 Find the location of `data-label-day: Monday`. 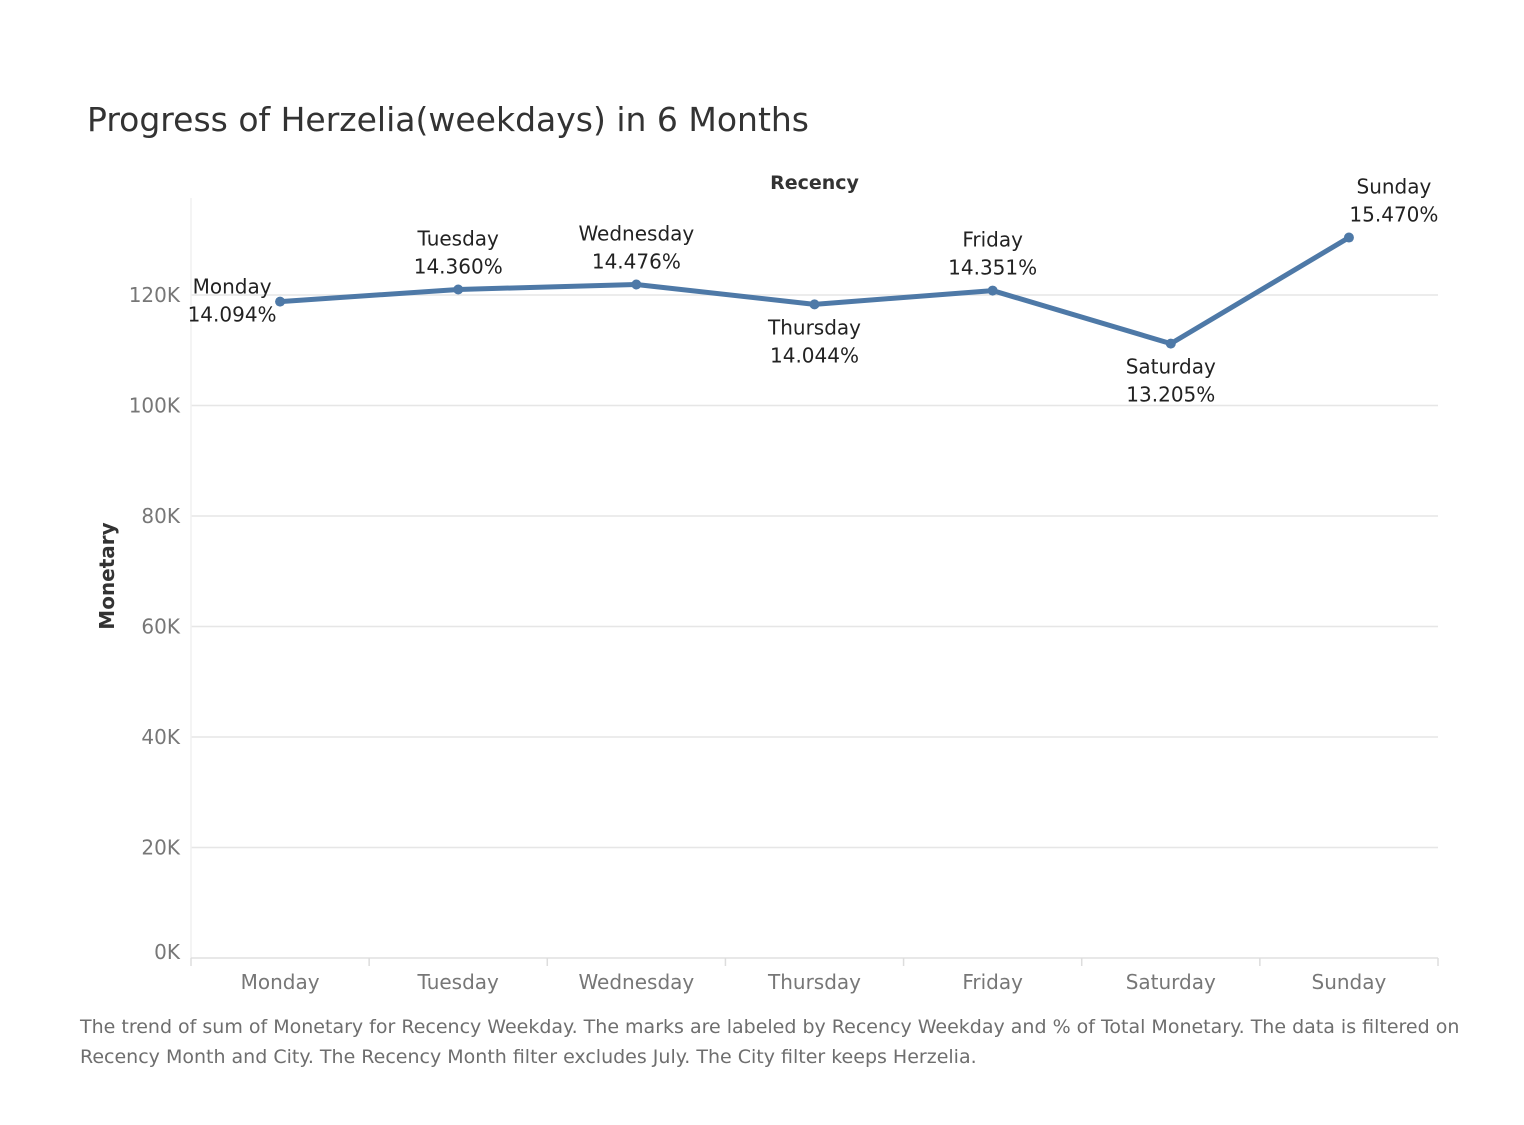

data-label-day: Monday is located at coordinates (232, 287).